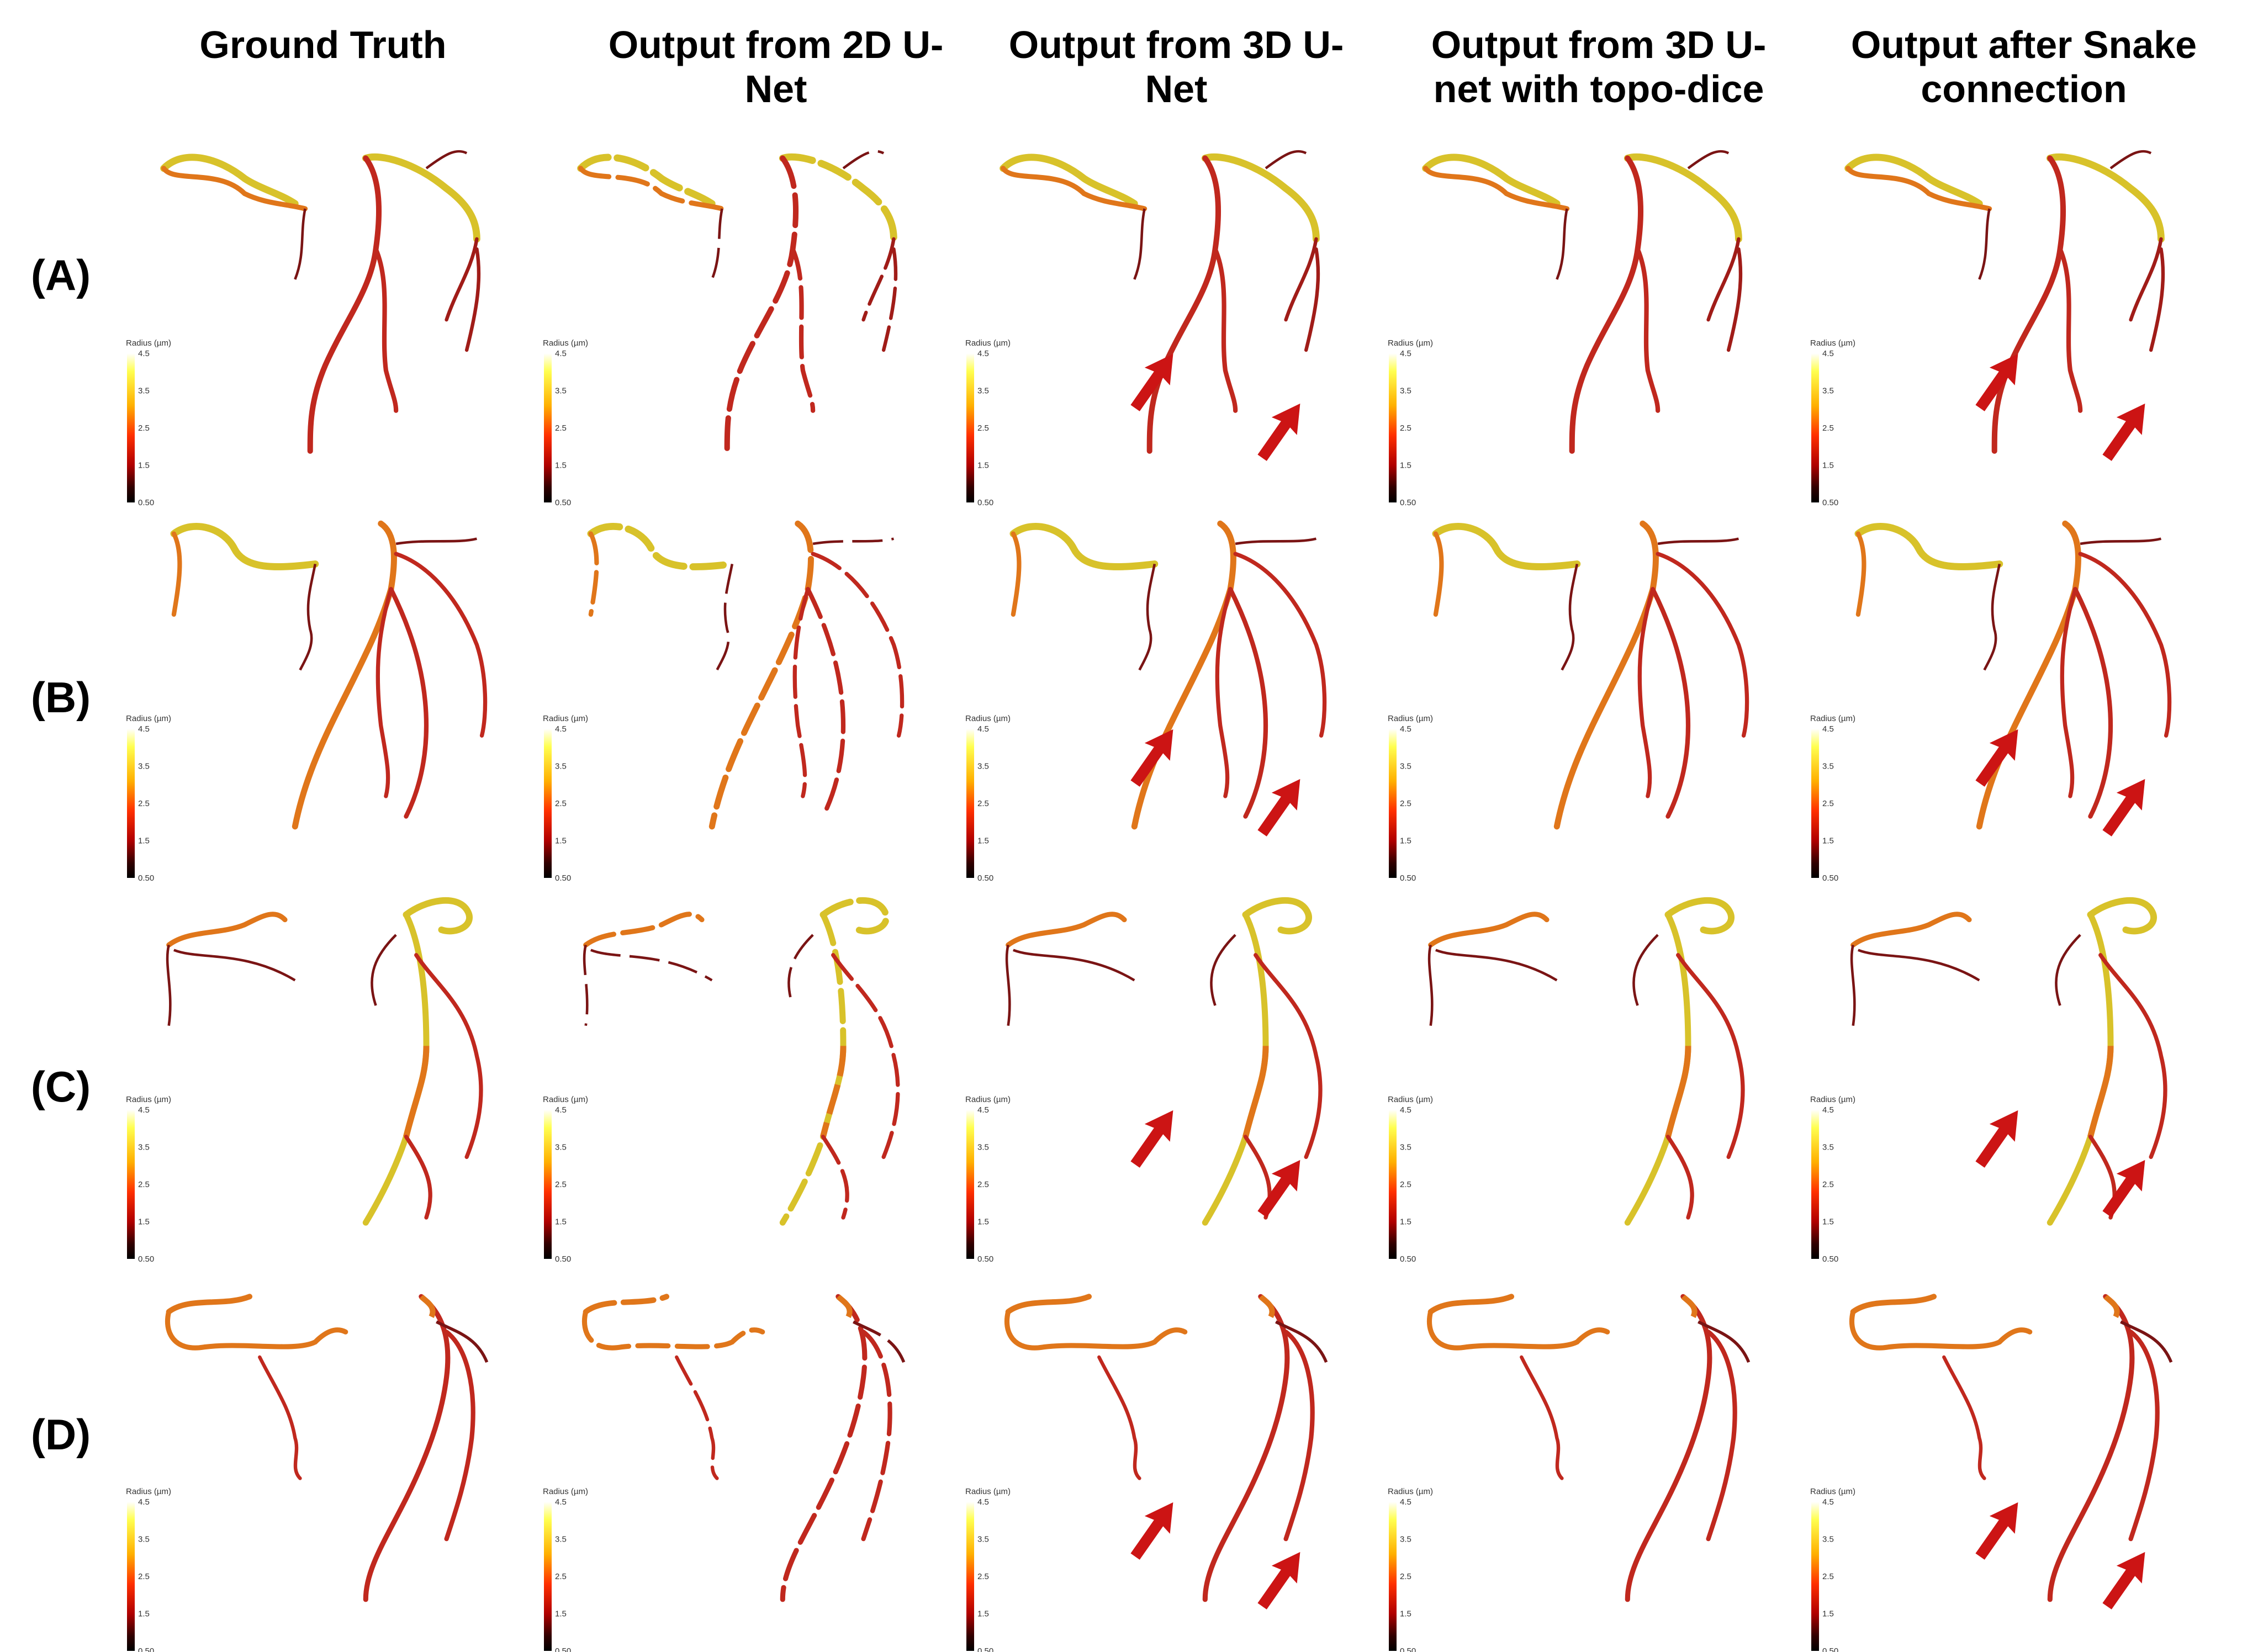 The height and width of the screenshot is (1652, 2242). Describe the element at coordinates (1145, 703) in the screenshot. I see `panel-B-3: Radius (µm)4.5 3.5 2.5 1.5 0.50` at that location.